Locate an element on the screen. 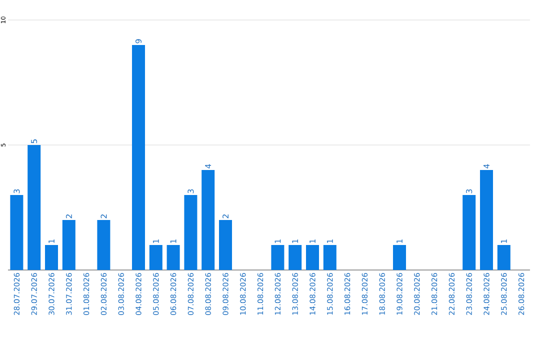 The width and height of the screenshot is (540, 340). data-label: 5 is located at coordinates (34, 141).